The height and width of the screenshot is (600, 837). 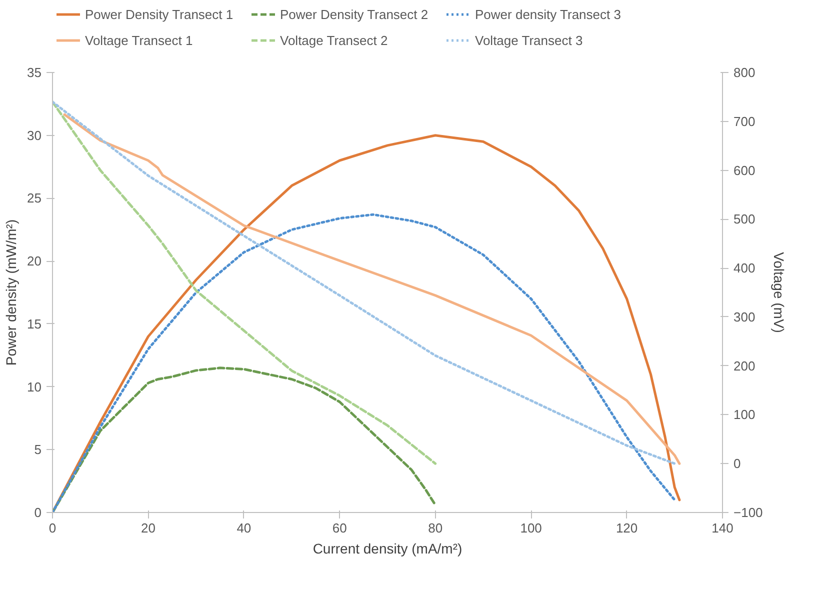 What do you see at coordinates (34, 261) in the screenshot?
I see `y-tick-label: 20` at bounding box center [34, 261].